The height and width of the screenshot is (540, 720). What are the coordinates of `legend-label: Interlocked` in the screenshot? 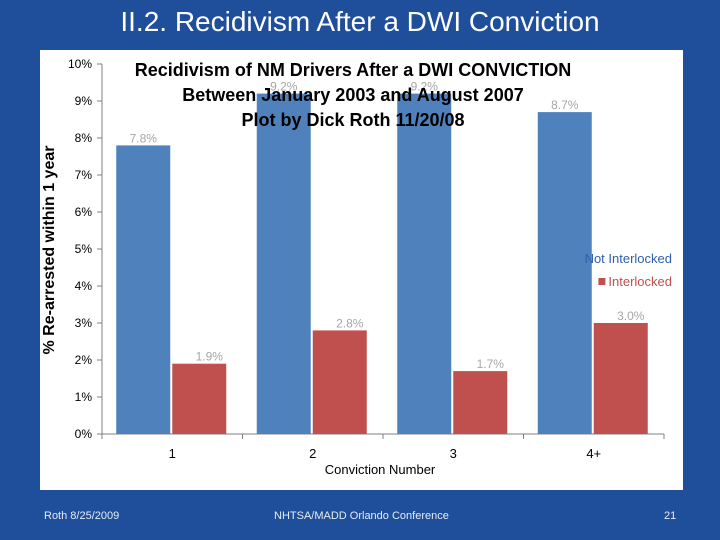 It's located at (640, 281).